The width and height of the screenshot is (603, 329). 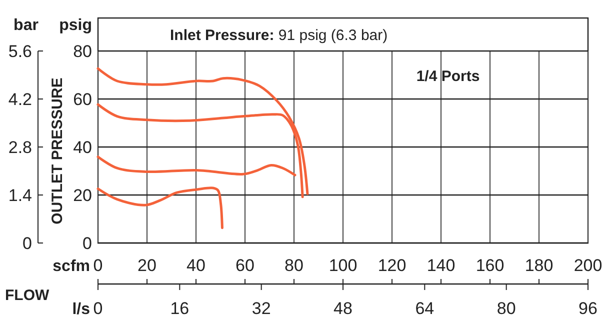 What do you see at coordinates (448, 76) in the screenshot?
I see `annotation: 1/4 Ports` at bounding box center [448, 76].